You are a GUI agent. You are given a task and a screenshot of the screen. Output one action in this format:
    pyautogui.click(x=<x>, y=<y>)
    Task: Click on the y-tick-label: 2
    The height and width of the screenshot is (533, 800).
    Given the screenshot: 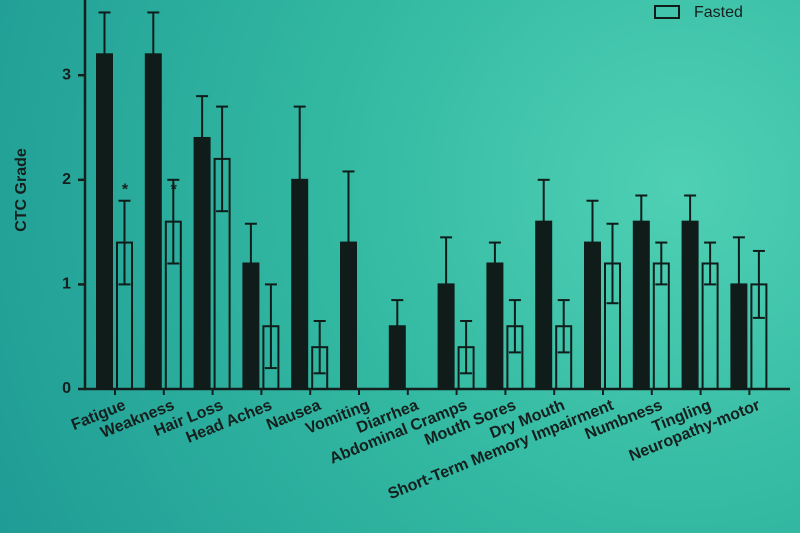 What is the action you would take?
    pyautogui.click(x=66, y=179)
    